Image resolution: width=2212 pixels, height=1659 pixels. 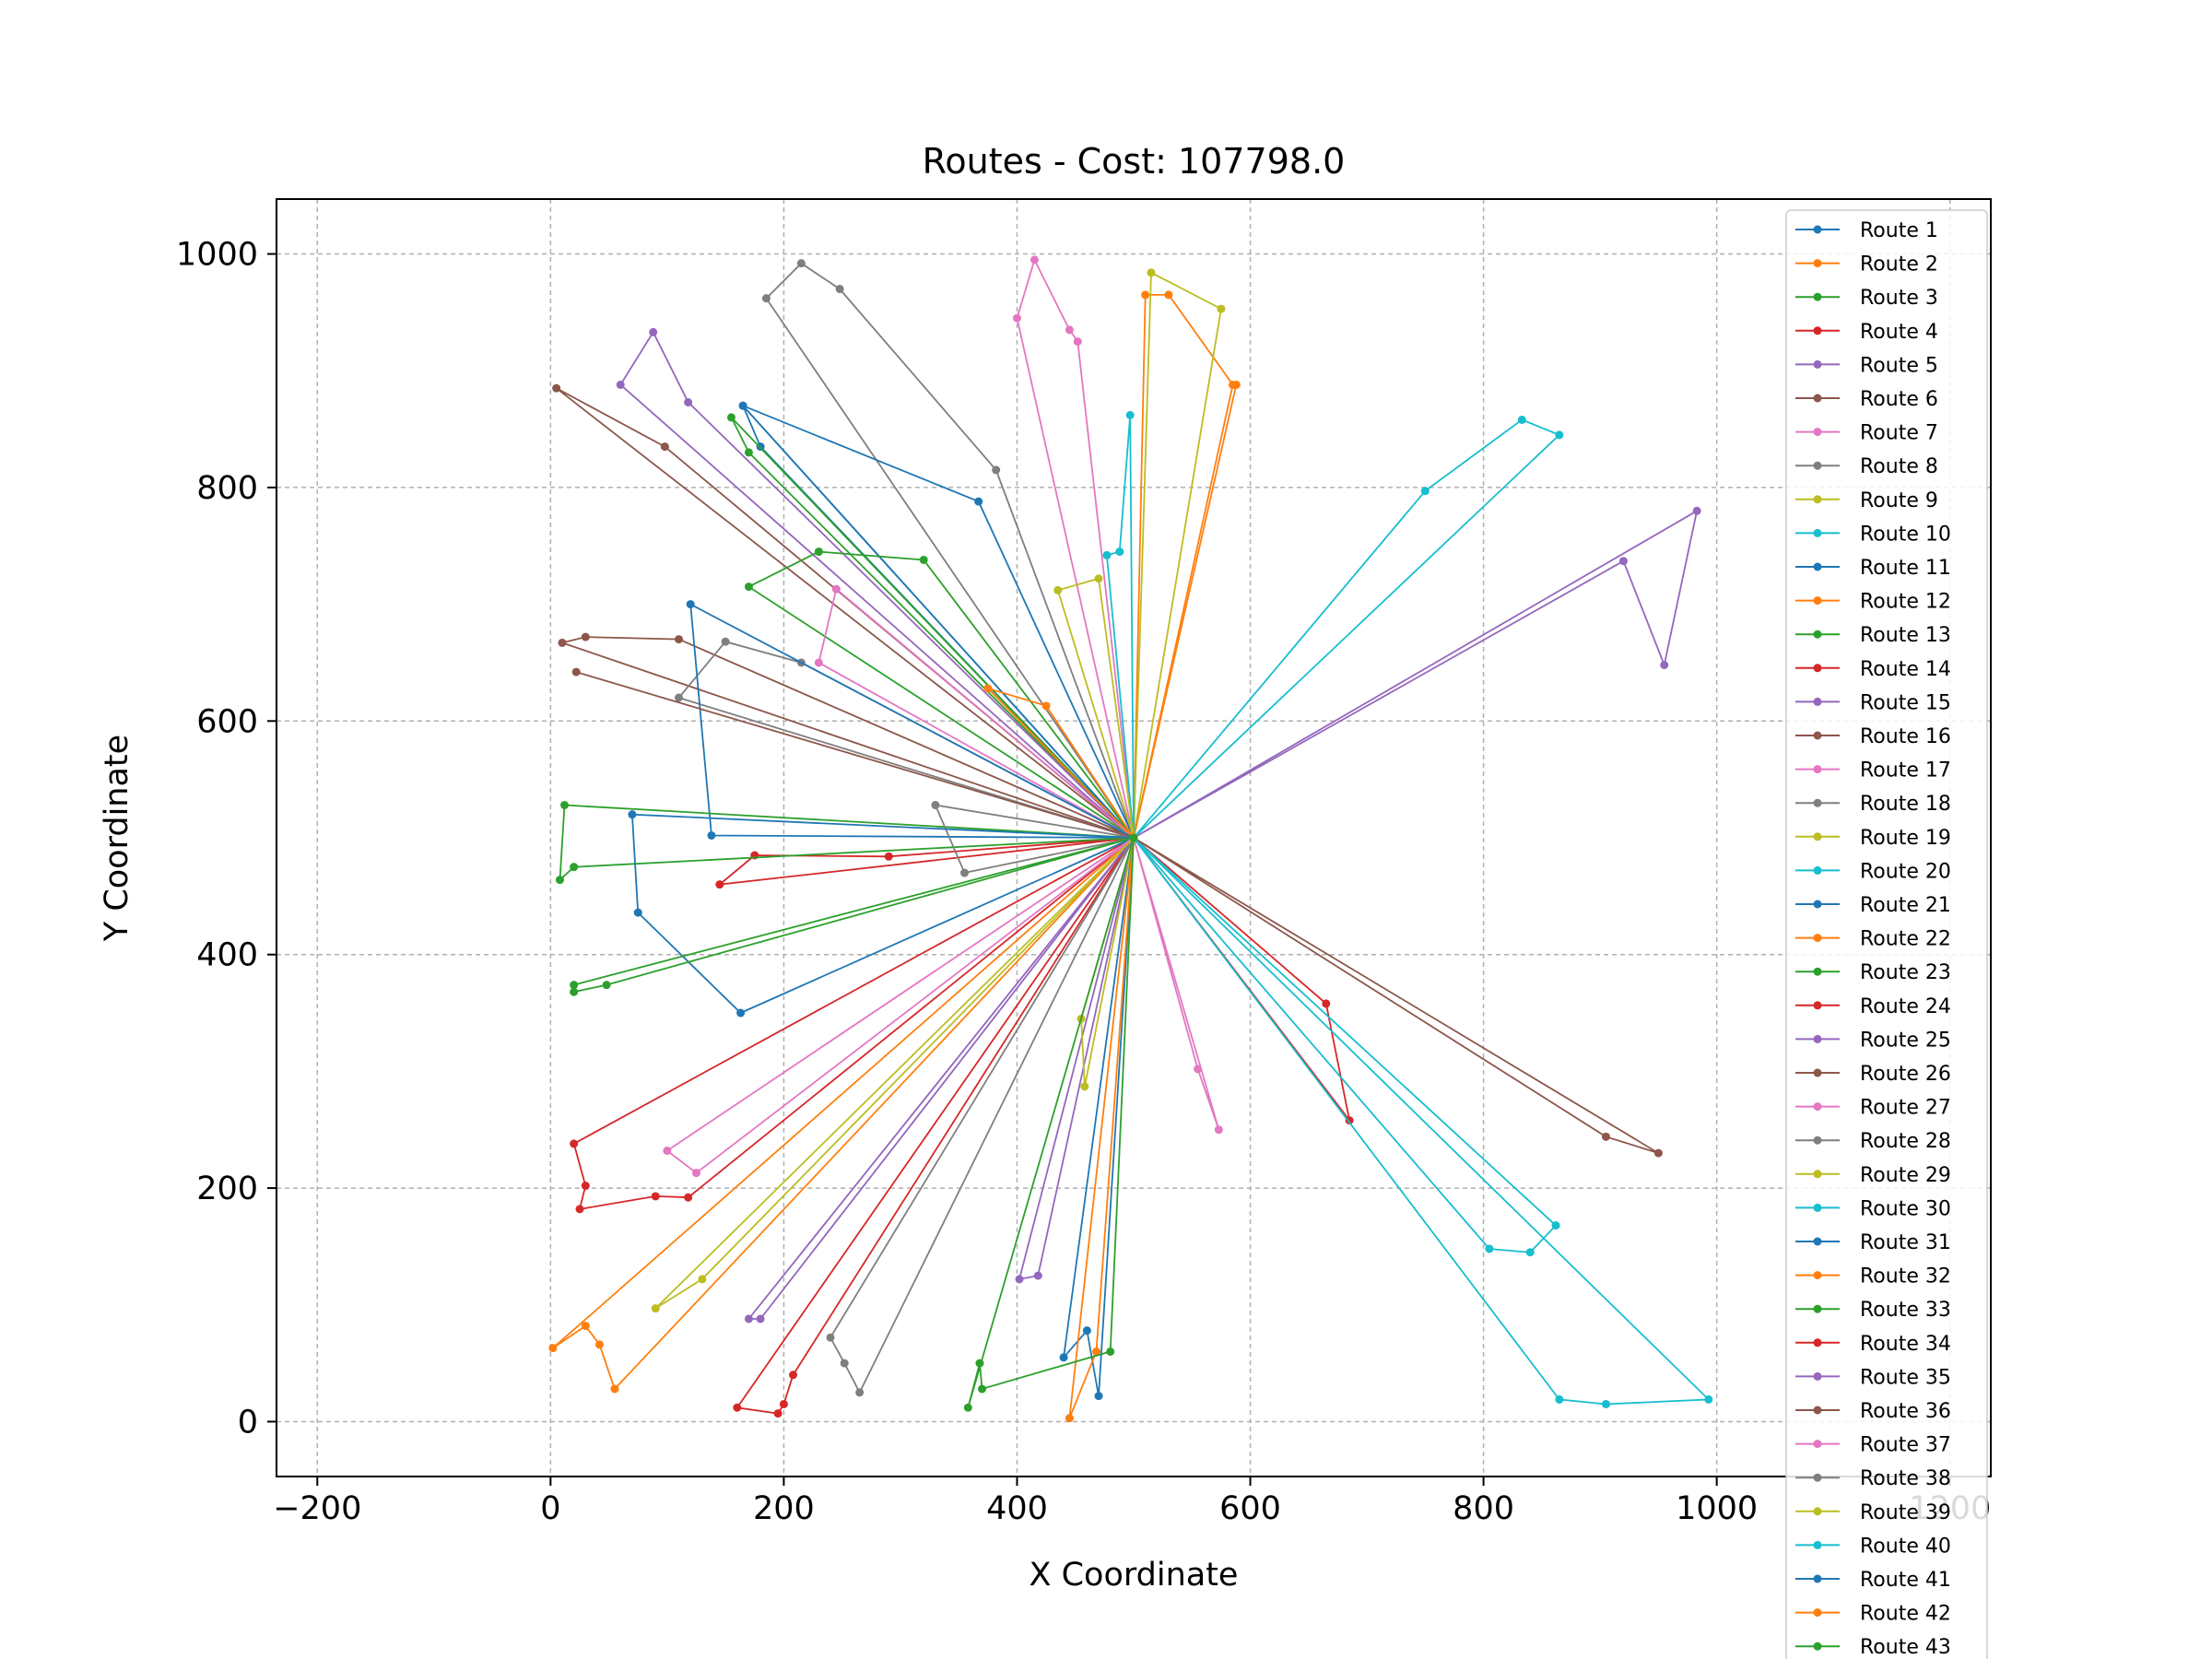 I want to click on legend-item: Route 4, so click(x=1866, y=332).